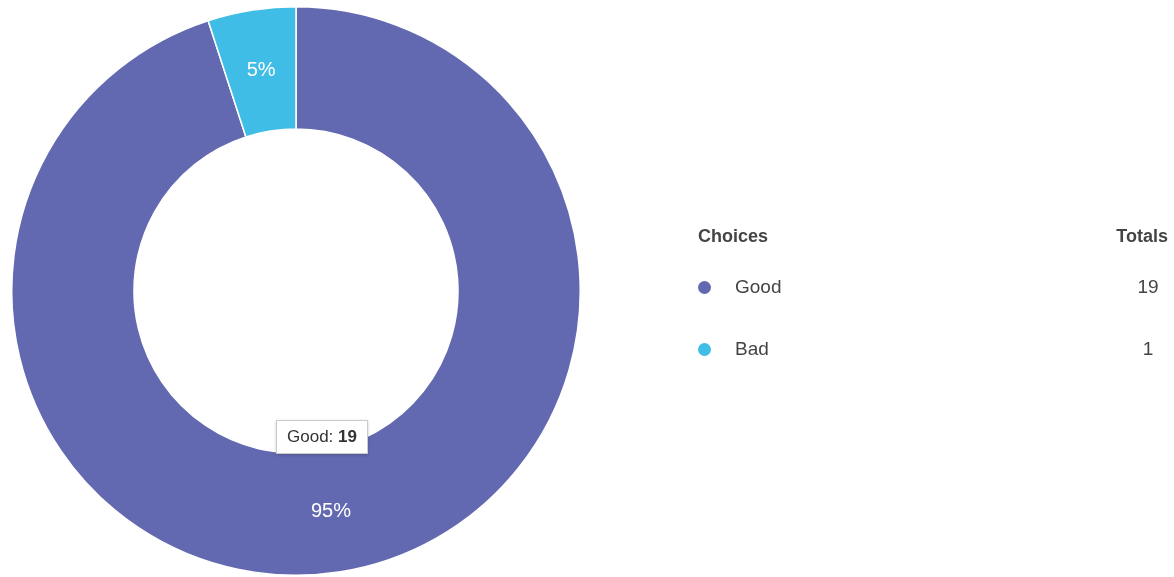  Describe the element at coordinates (759, 287) in the screenshot. I see `legend-label: Good` at that location.